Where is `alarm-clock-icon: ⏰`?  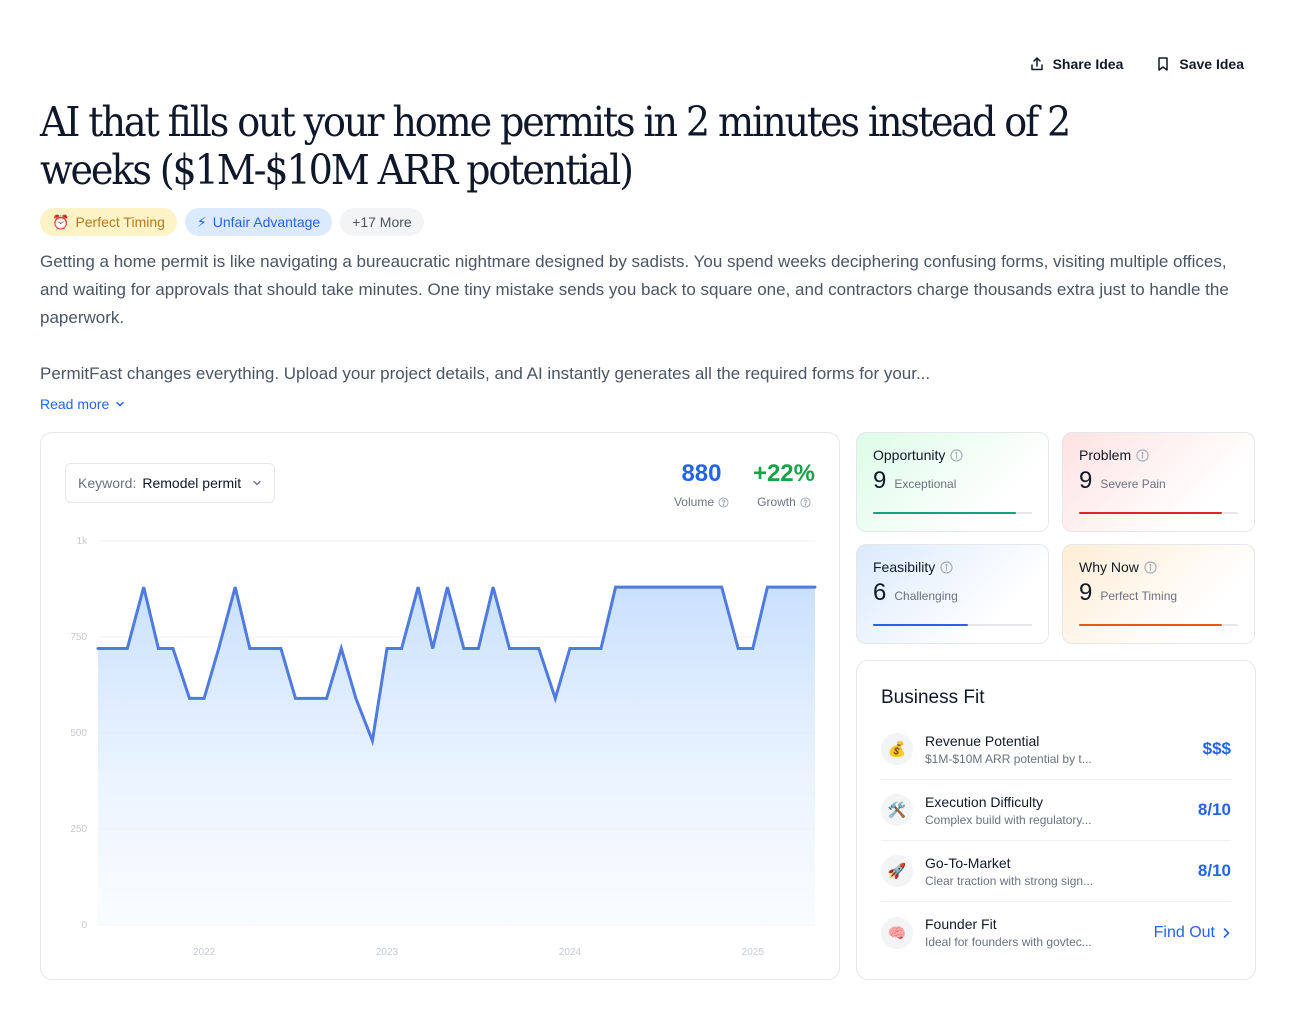
alarm-clock-icon: ⏰ is located at coordinates (61, 221).